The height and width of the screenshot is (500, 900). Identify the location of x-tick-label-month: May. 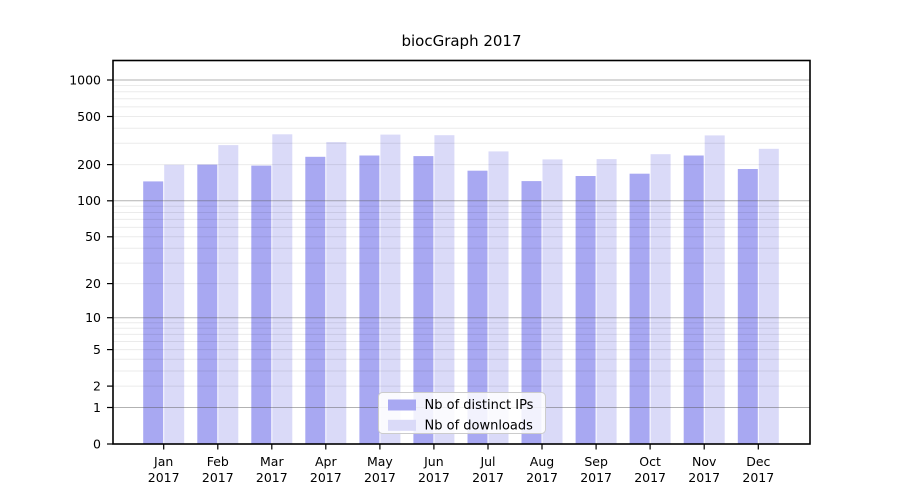
(380, 461).